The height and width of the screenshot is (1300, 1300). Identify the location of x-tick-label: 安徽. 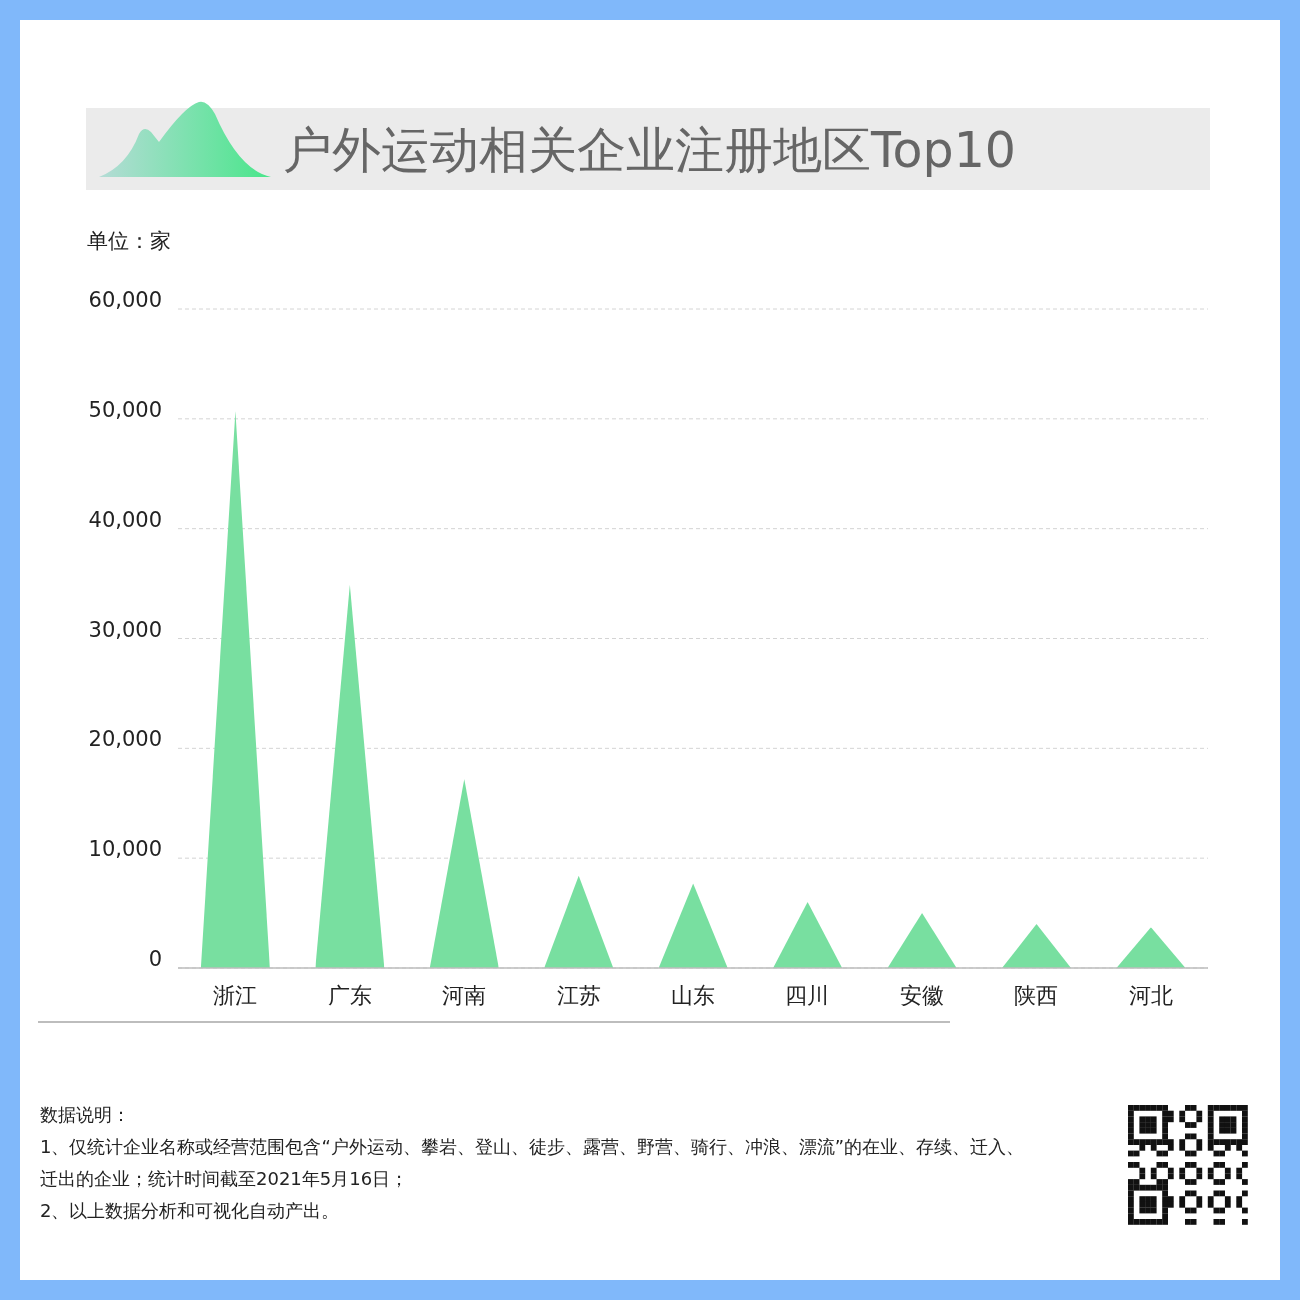
(921, 995).